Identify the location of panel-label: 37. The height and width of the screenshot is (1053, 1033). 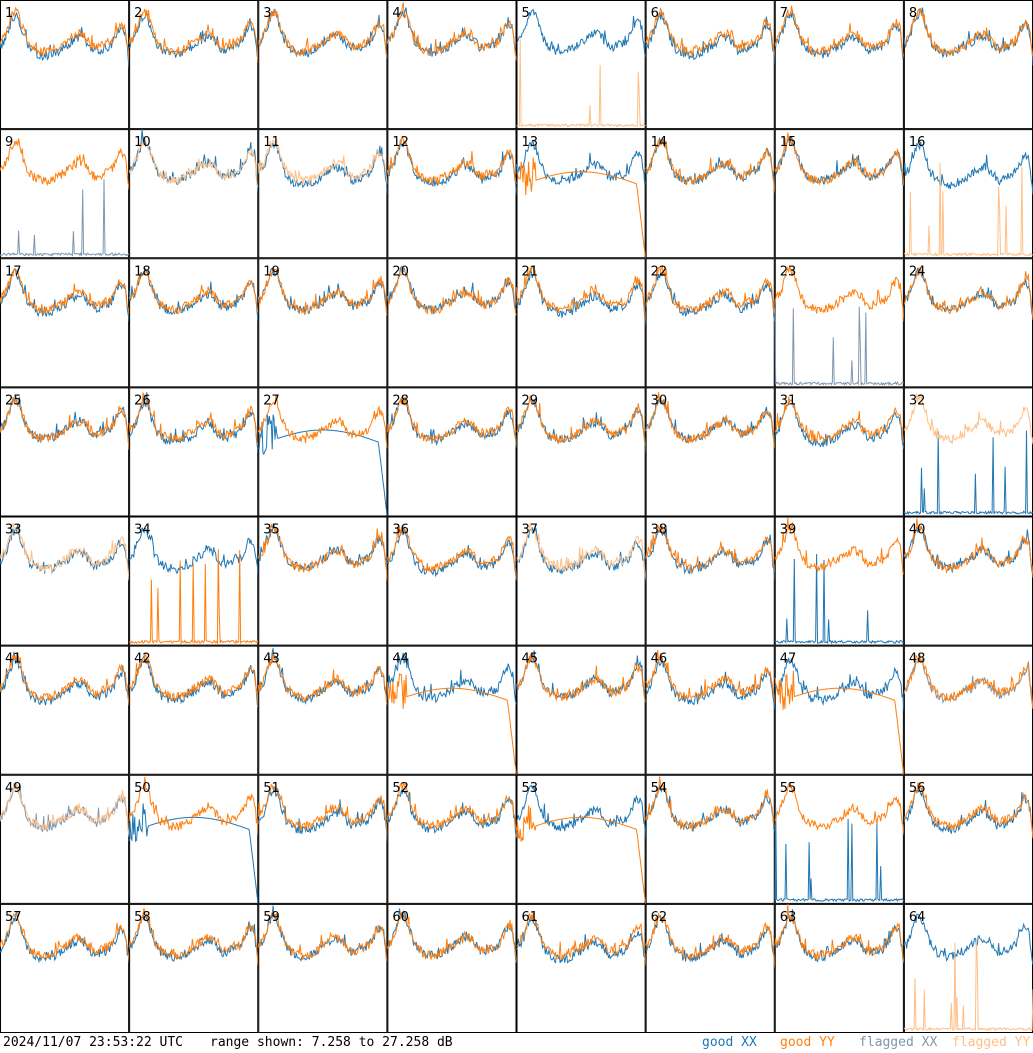
(530, 530).